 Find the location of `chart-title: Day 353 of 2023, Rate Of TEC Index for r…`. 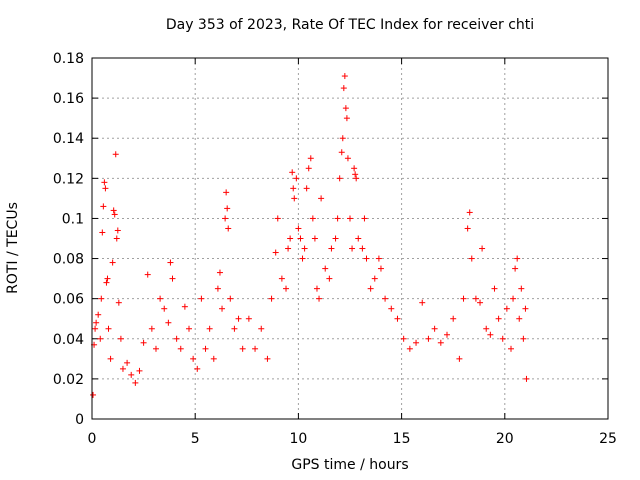

chart-title: Day 353 of 2023, Rate Of TEC Index for r… is located at coordinates (350, 25).